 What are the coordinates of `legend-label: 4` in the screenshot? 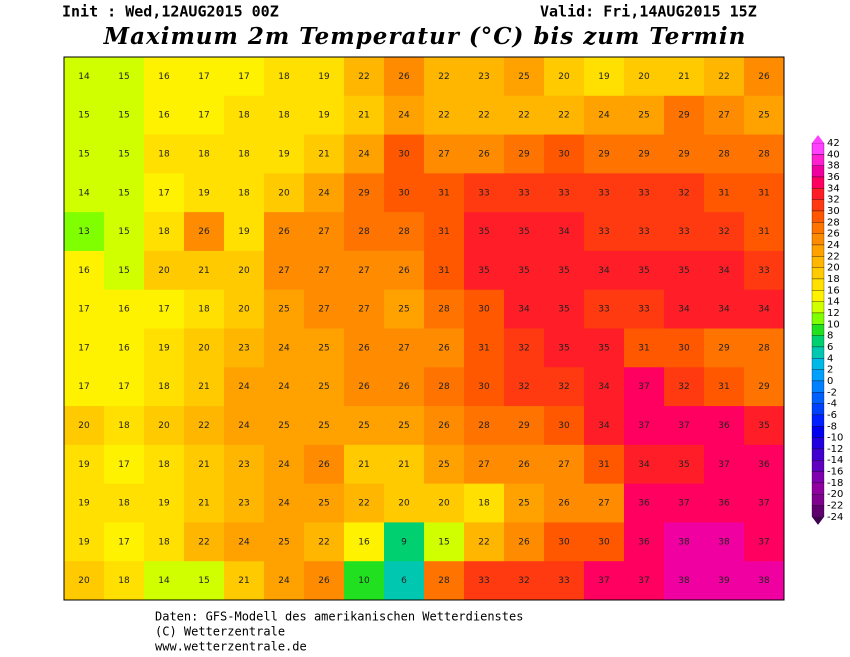 It's located at (830, 358).